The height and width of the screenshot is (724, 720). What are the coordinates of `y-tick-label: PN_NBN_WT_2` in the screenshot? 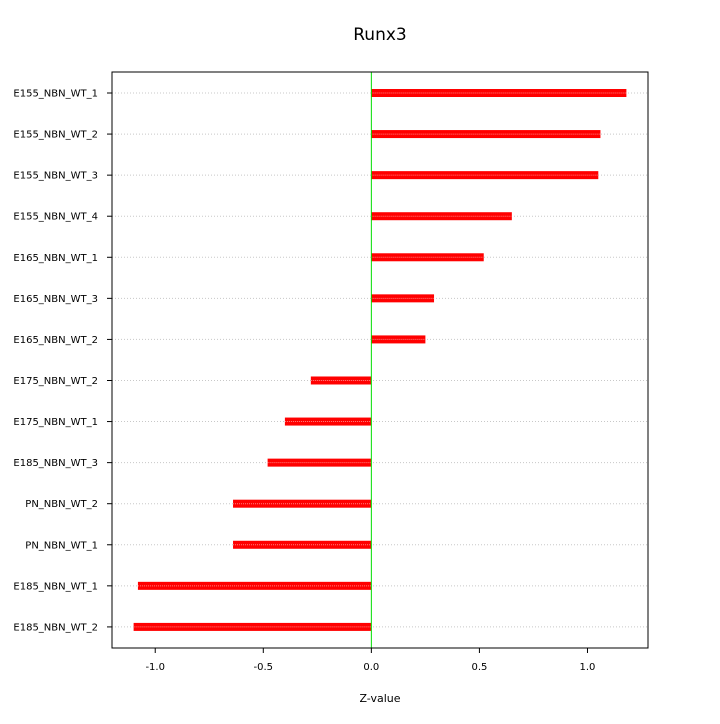 It's located at (61, 504).